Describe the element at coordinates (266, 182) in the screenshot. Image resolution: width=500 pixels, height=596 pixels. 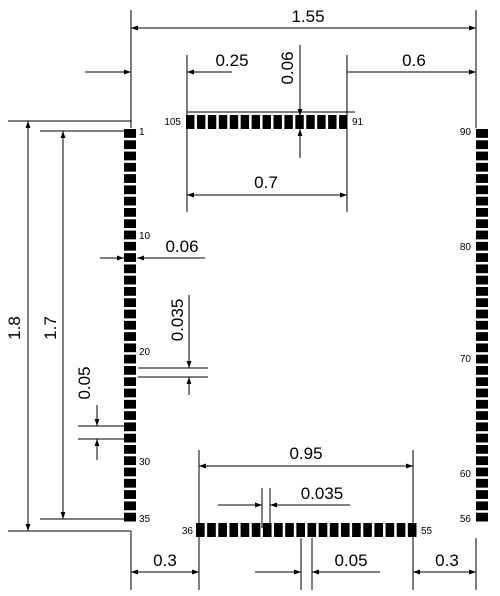
I see `dim-top-row-span: 0.7` at that location.